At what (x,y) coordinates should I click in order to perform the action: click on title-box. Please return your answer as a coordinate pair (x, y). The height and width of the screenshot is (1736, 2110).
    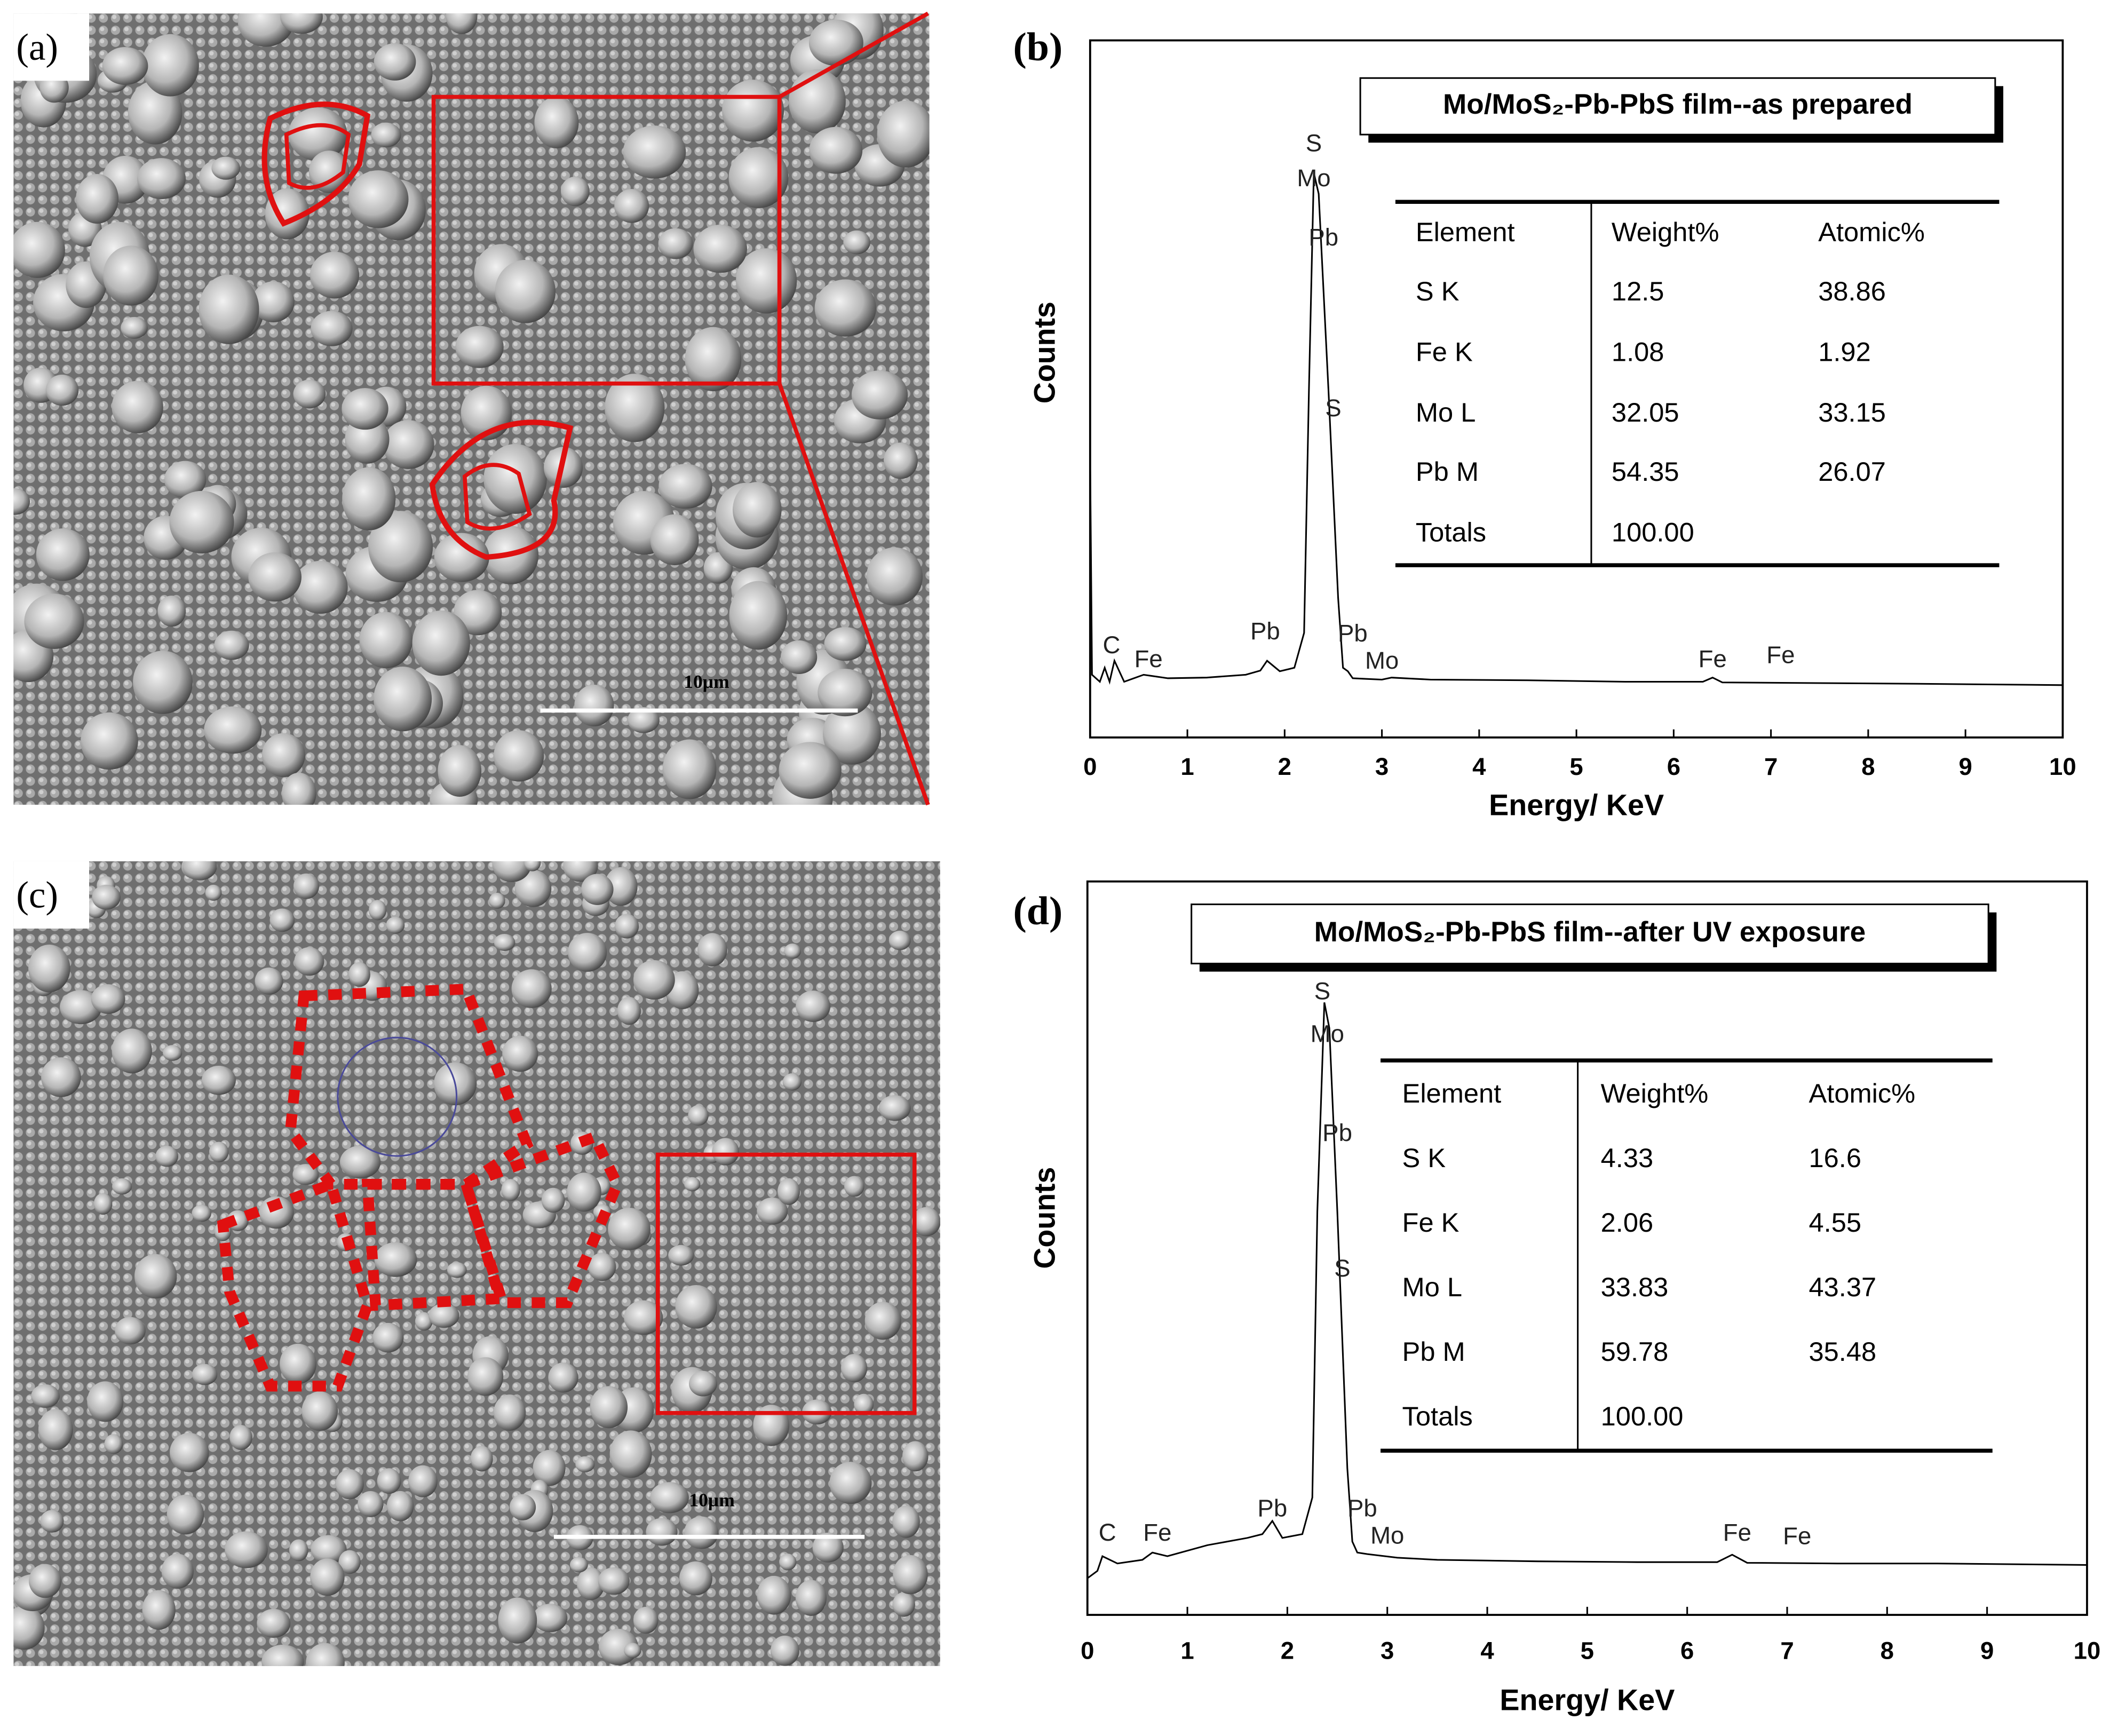
    Looking at the image, I should click on (1590, 934).